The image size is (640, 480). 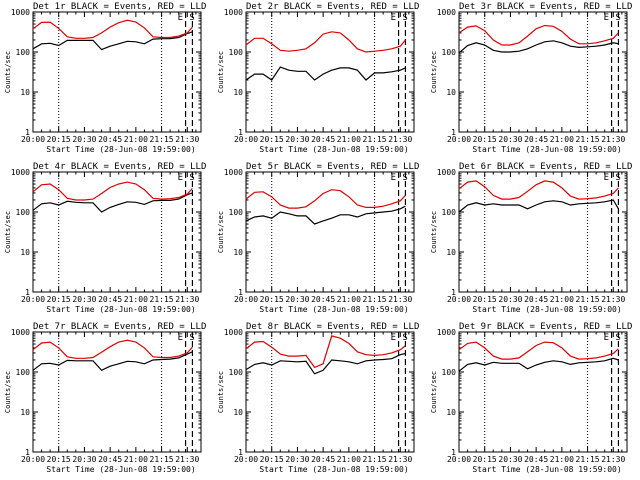 I want to click on chart-title: Det 7r BLACK = Events, RED = LLD, so click(x=119, y=327).